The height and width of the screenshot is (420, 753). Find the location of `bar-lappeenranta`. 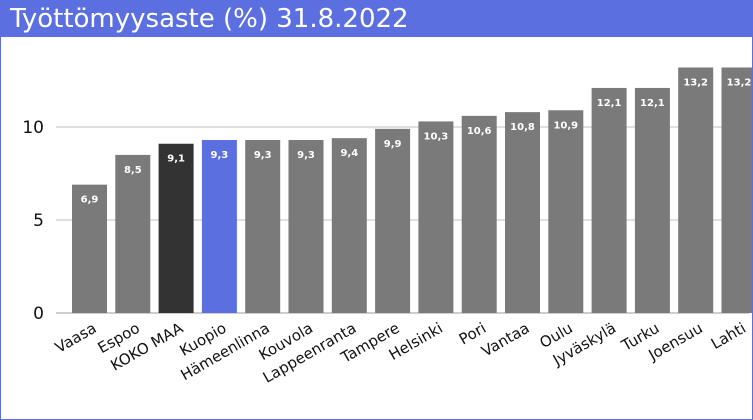

bar-lappeenranta is located at coordinates (349, 225).